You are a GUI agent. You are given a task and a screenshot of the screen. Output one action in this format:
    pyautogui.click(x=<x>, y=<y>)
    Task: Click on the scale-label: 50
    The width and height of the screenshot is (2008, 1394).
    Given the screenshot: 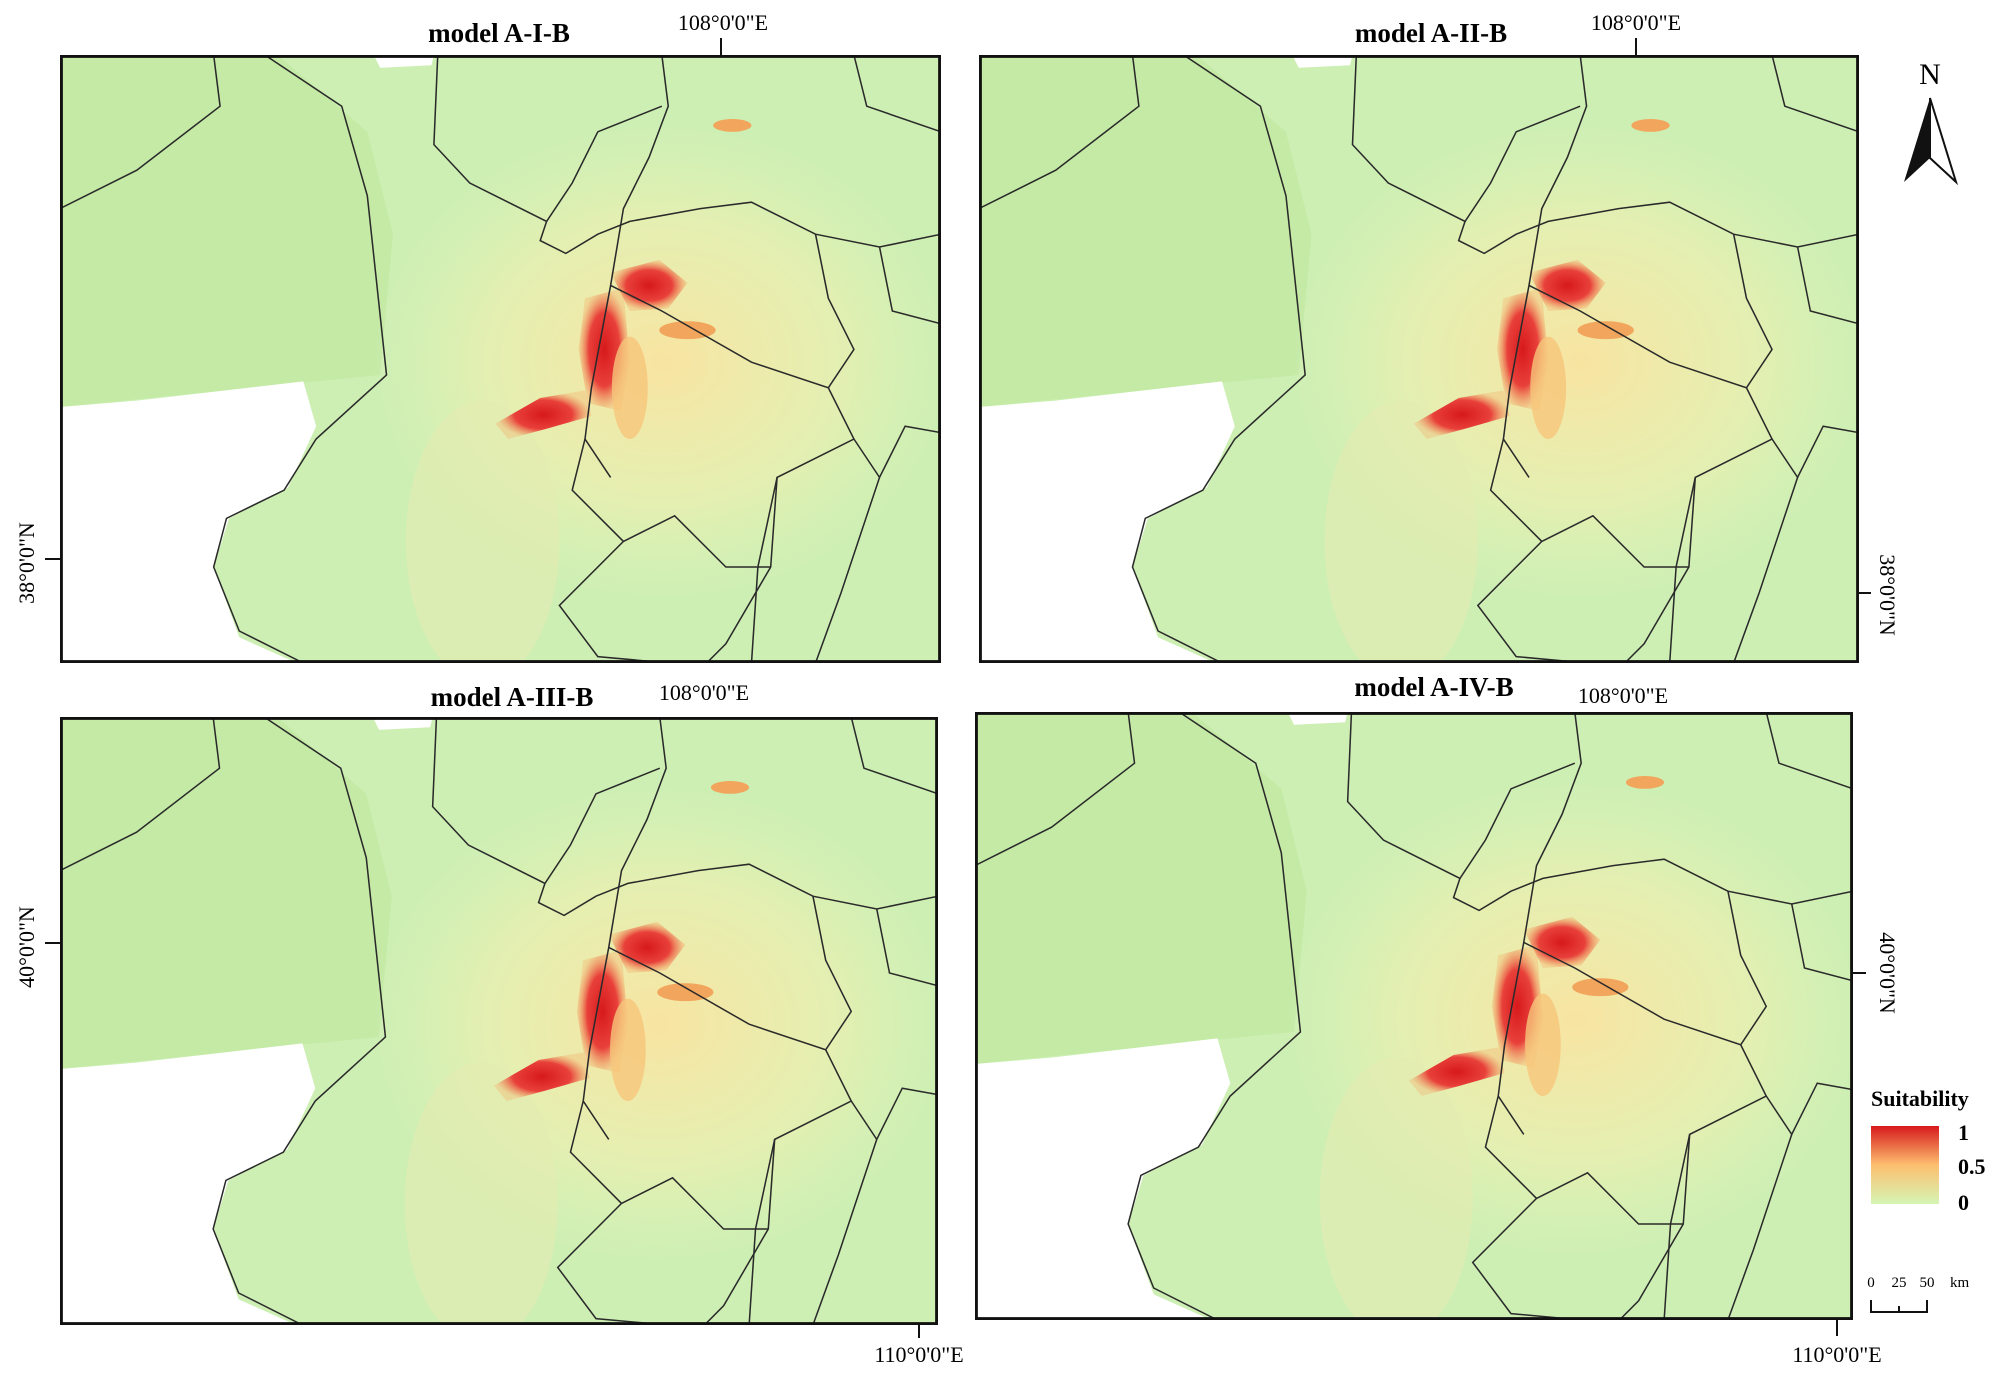 What is the action you would take?
    pyautogui.click(x=1927, y=1283)
    